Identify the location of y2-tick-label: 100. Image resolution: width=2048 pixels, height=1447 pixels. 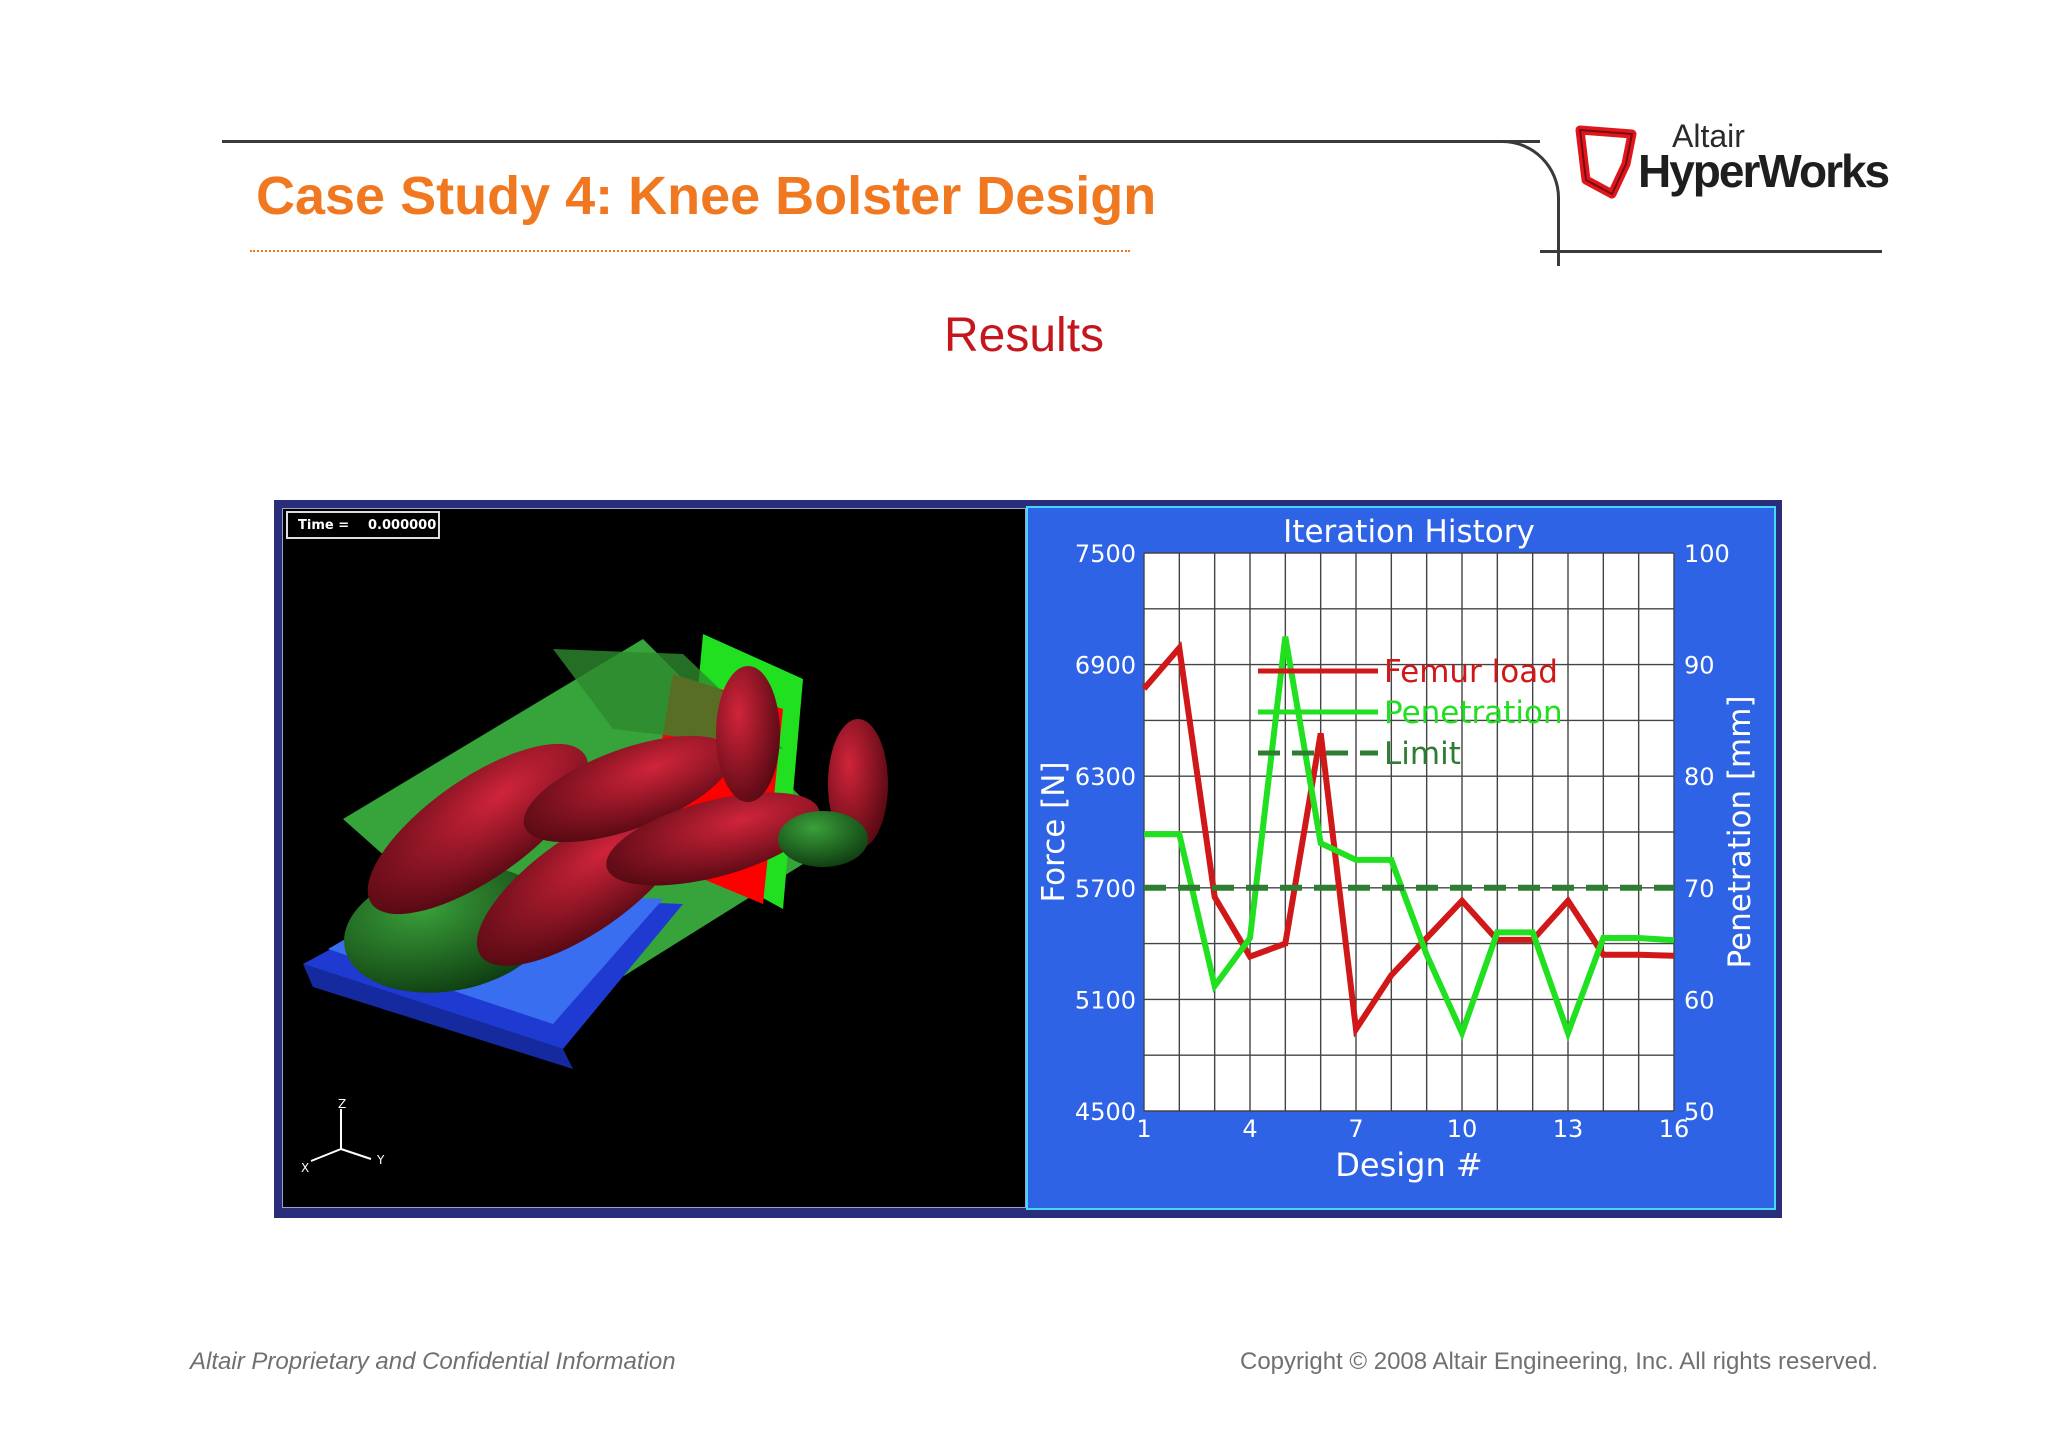
(1707, 554).